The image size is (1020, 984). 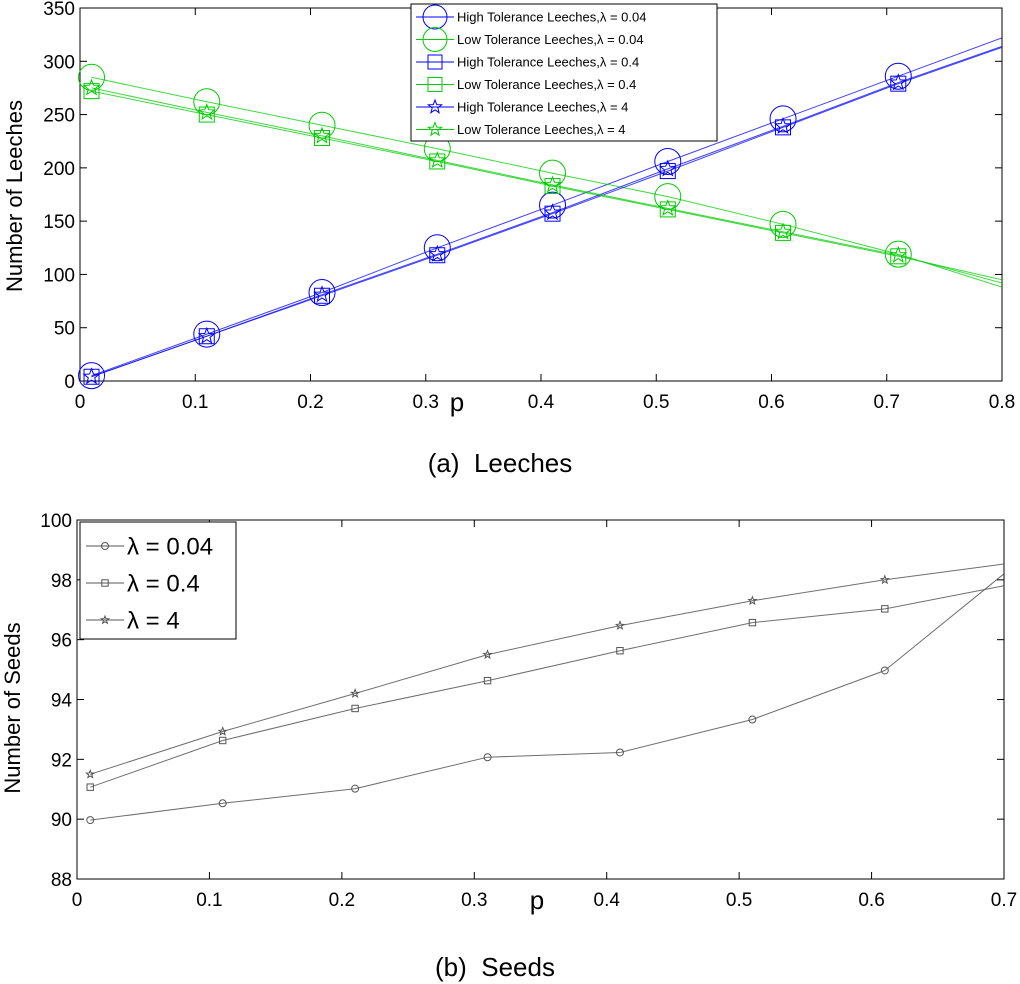 What do you see at coordinates (548, 62) in the screenshot?
I see `legend-label: High Tolerance Leeches,λ = 0.4` at bounding box center [548, 62].